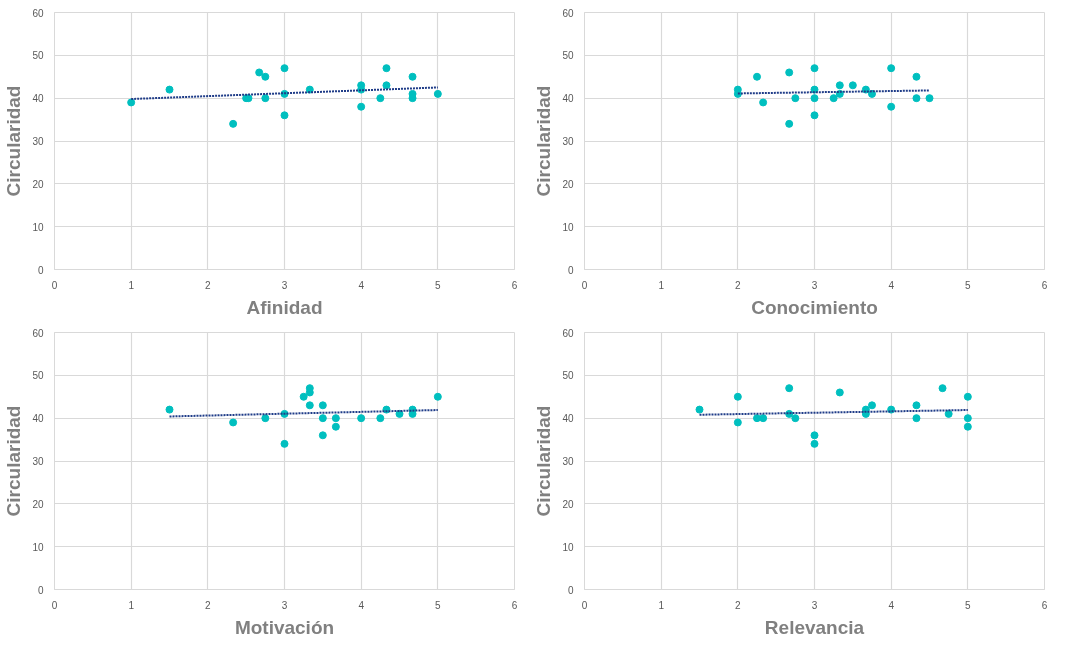  What do you see at coordinates (814, 627) in the screenshot?
I see `x-axis-title: Relevancia` at bounding box center [814, 627].